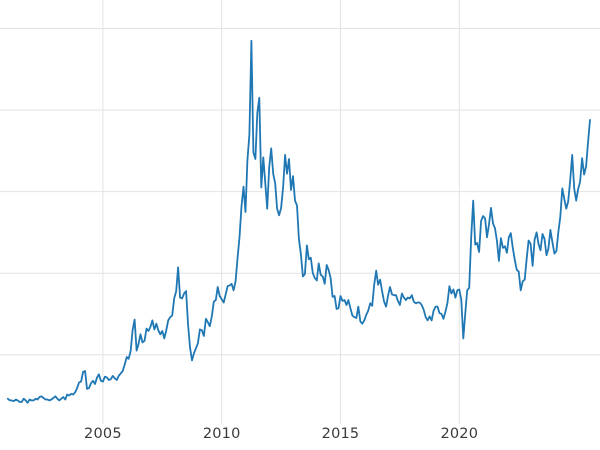 The height and width of the screenshot is (450, 600). I want to click on x-axis-tick-label: 2005, so click(103, 434).